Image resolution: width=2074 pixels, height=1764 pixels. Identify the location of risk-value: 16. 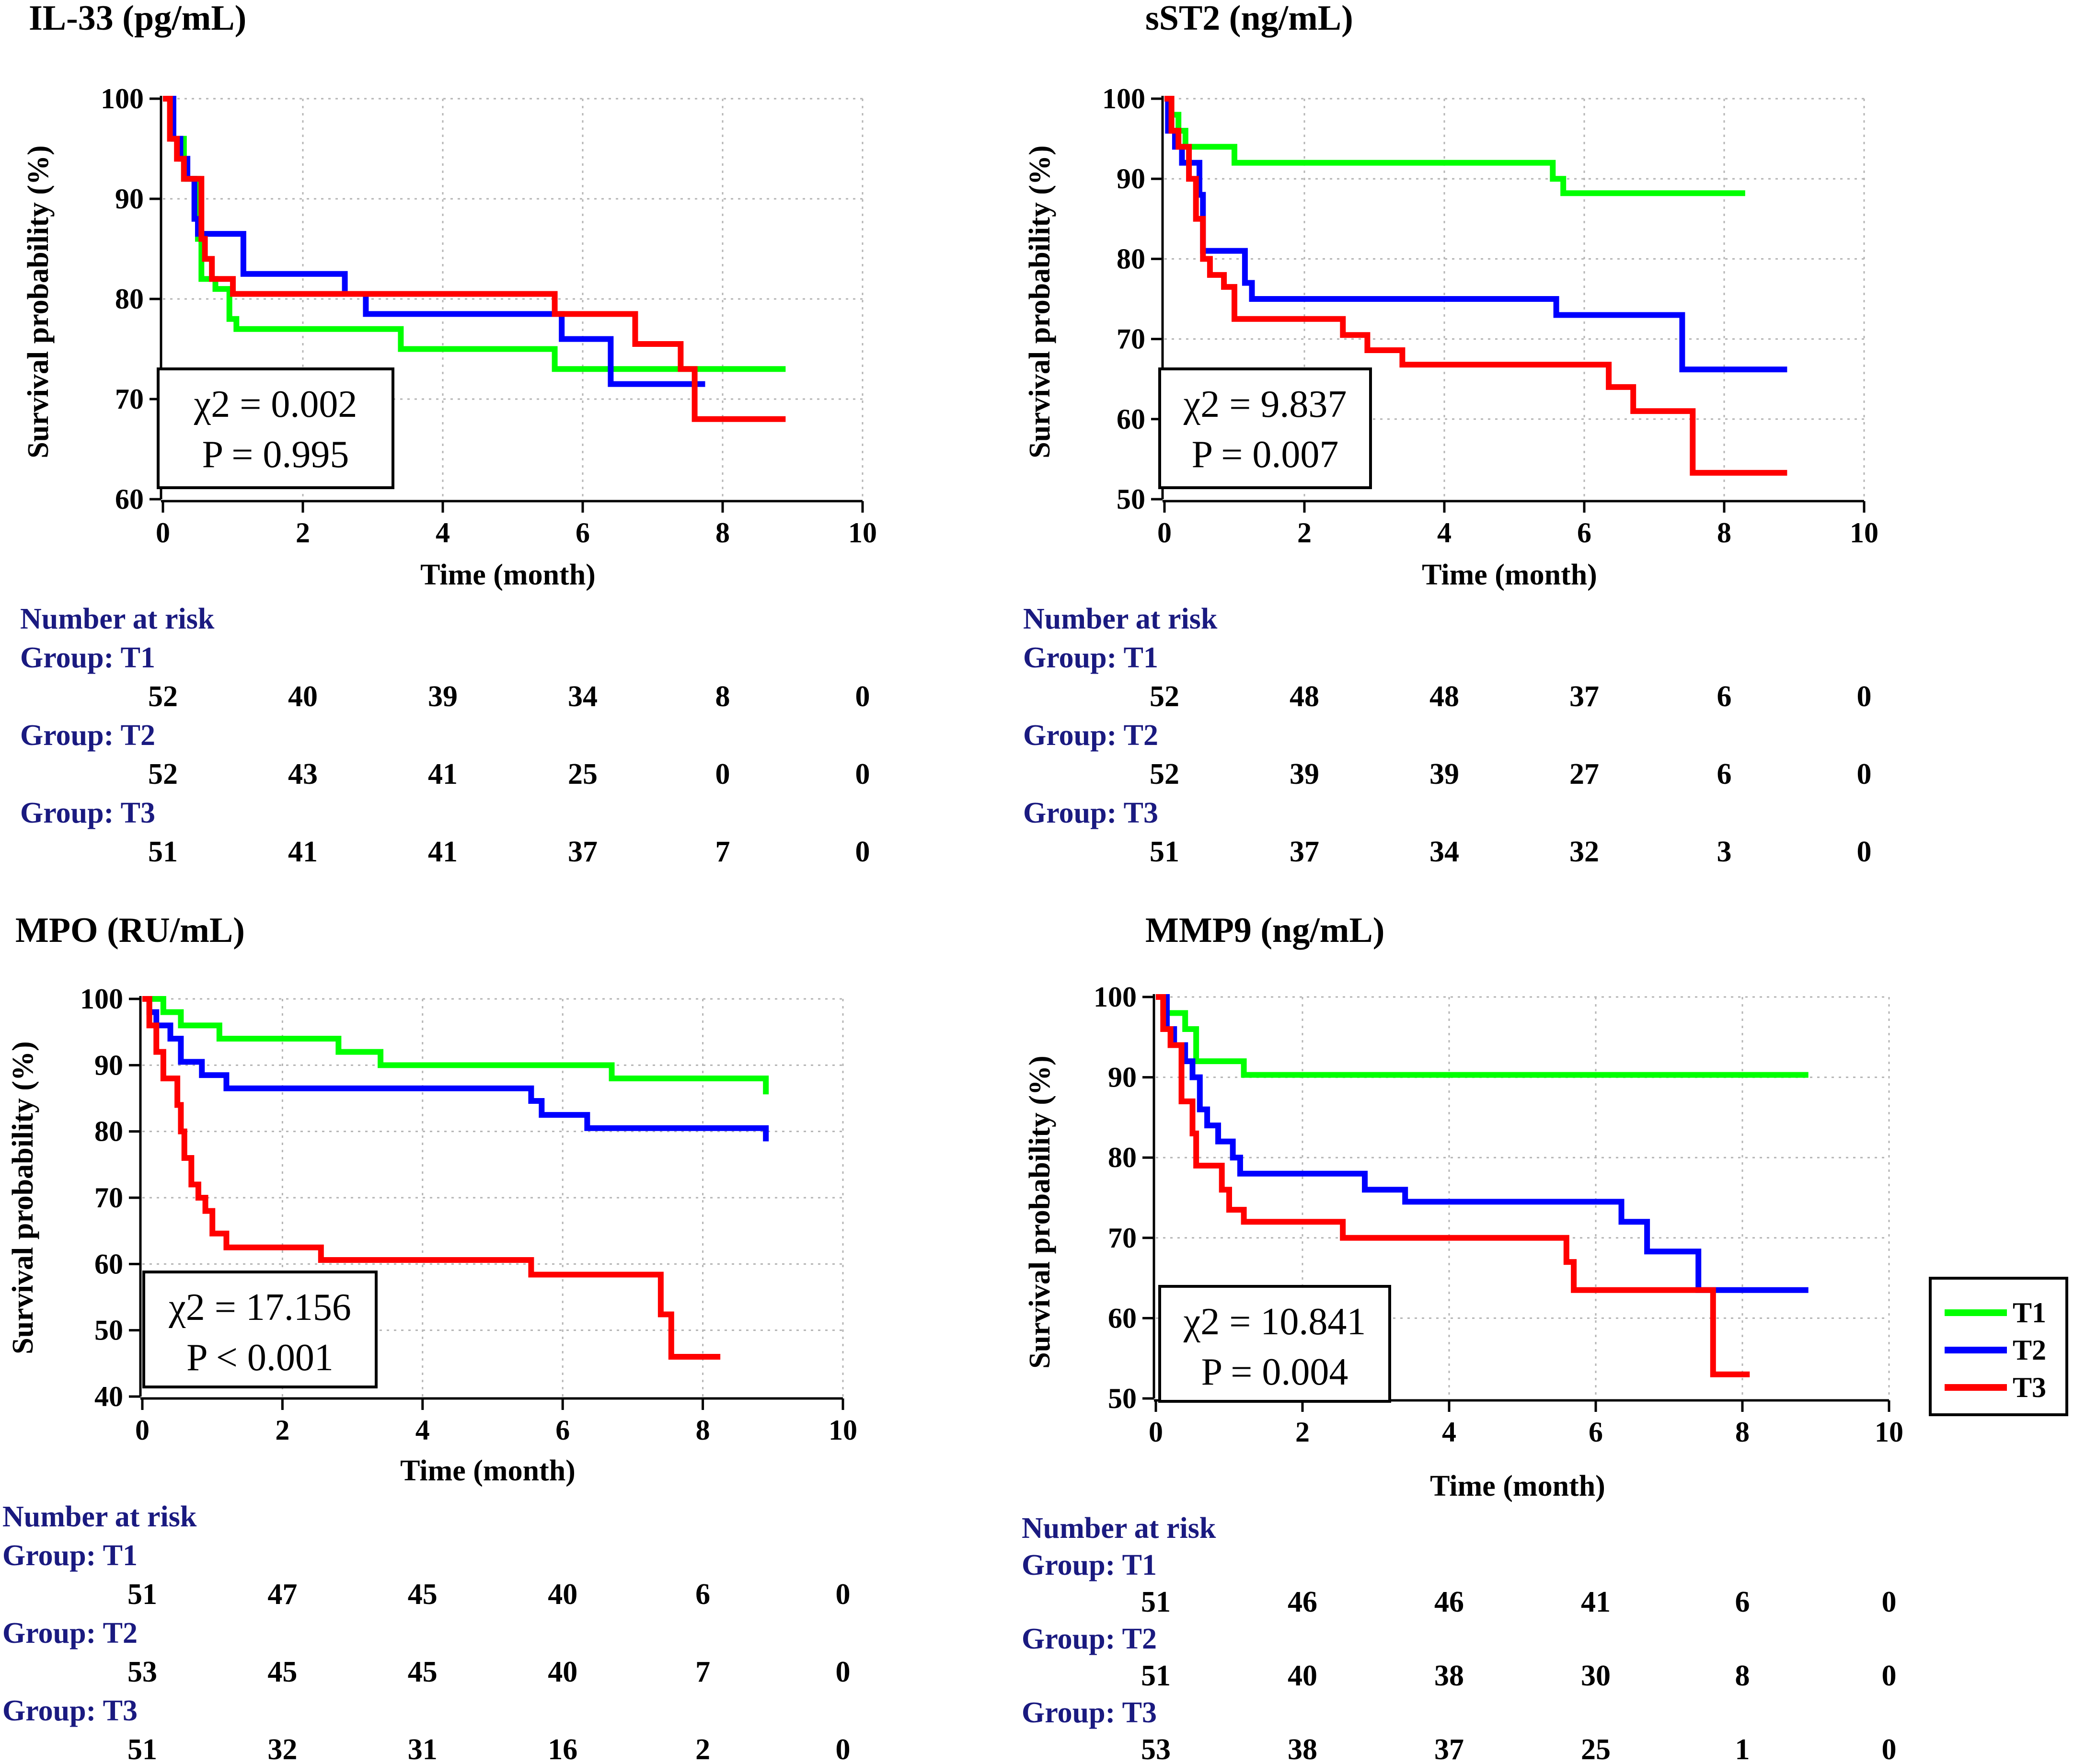
(563, 1748).